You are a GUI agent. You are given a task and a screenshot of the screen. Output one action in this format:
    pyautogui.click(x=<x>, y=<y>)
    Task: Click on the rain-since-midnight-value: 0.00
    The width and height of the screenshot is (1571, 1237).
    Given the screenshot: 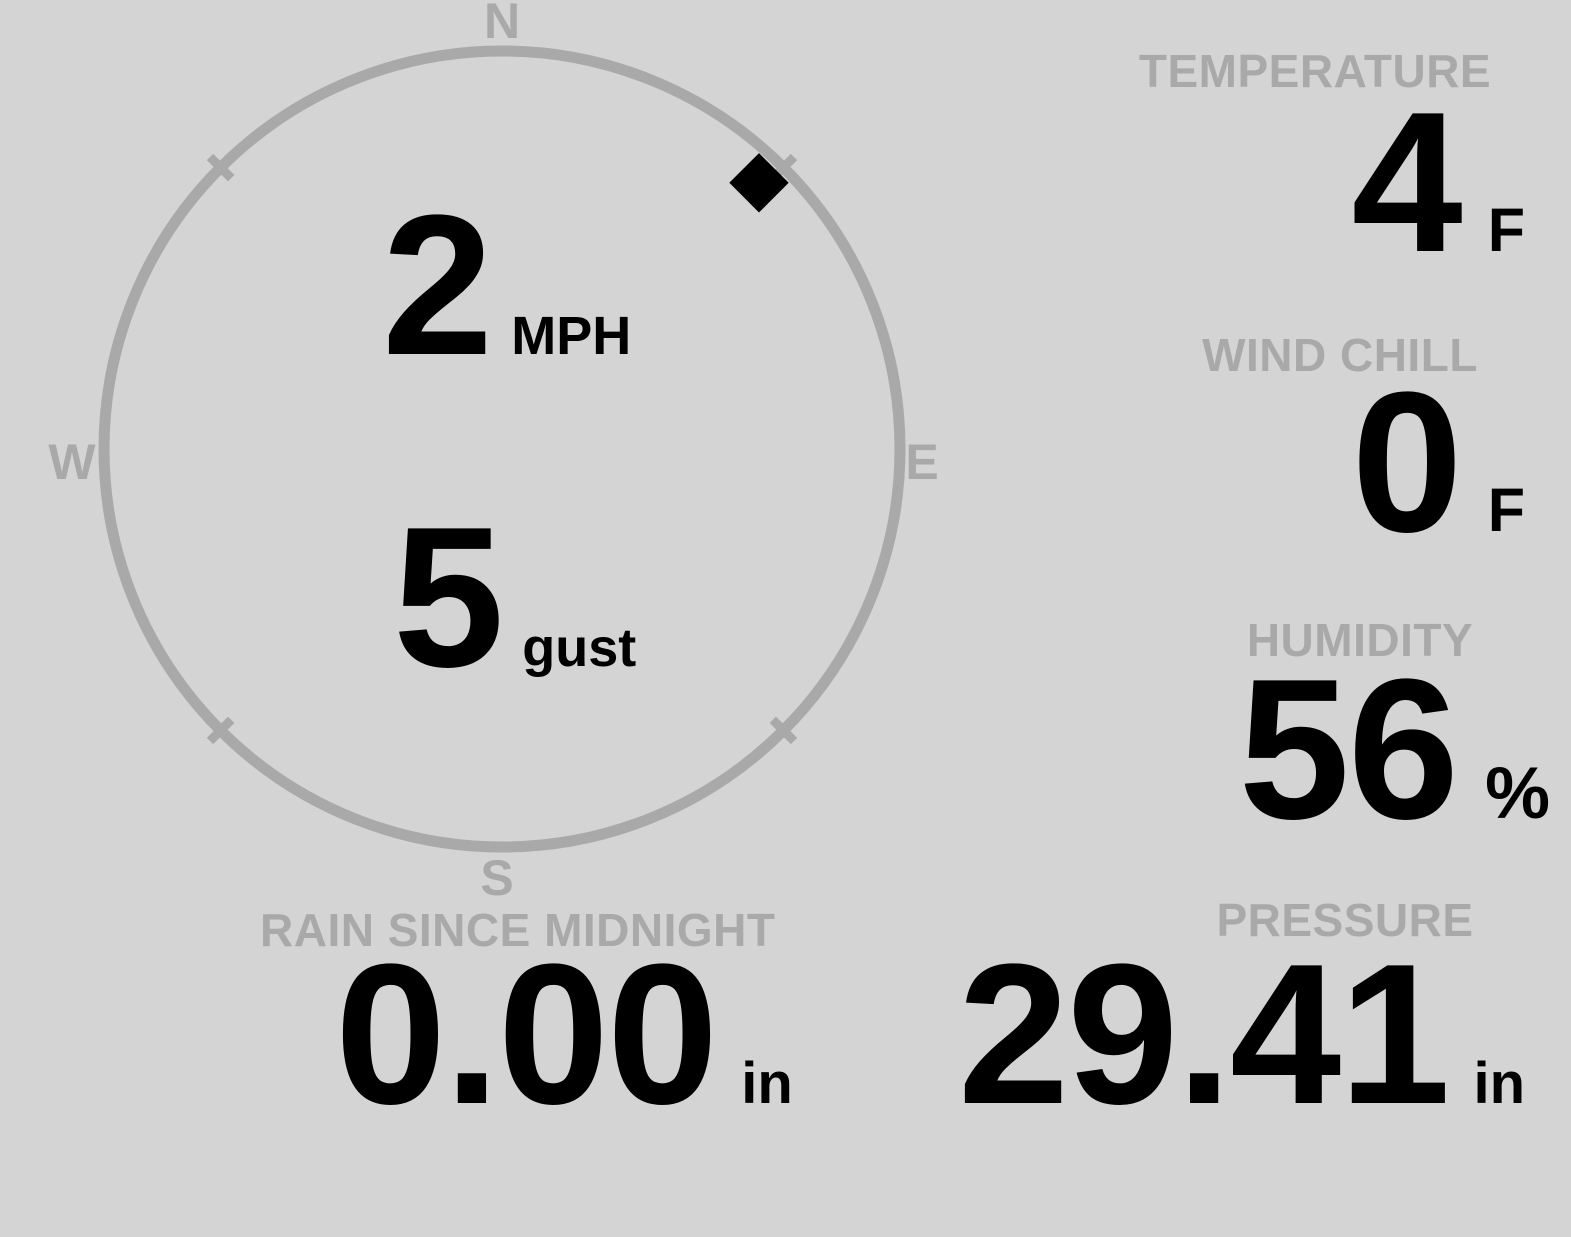 What is the action you would take?
    pyautogui.click(x=526, y=1034)
    